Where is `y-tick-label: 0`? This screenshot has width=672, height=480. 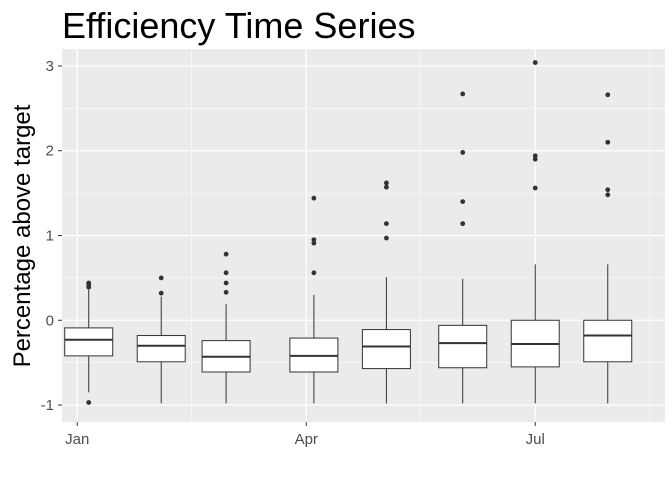 y-tick-label: 0 is located at coordinates (50, 320).